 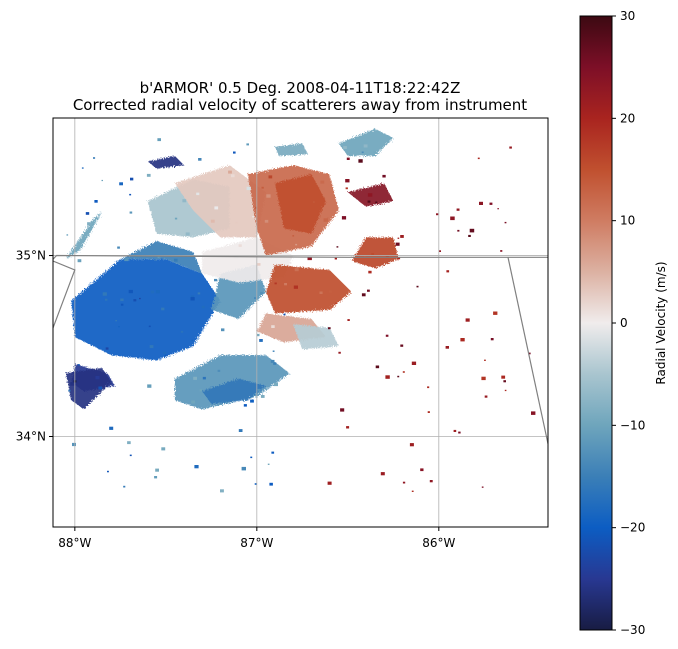 I want to click on colorbar-tick-label: −20, so click(x=632, y=528).